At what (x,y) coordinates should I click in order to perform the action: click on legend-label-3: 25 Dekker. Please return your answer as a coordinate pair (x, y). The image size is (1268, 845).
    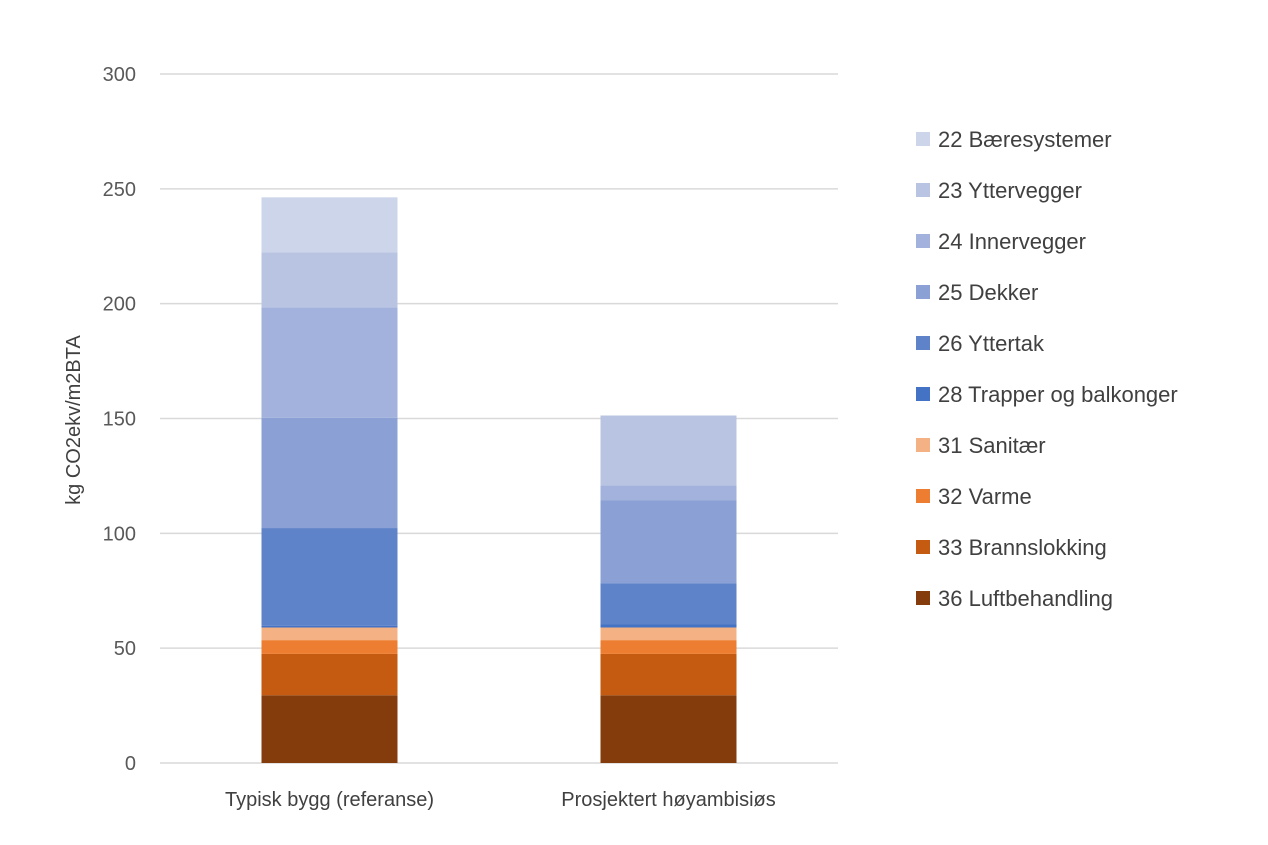
    Looking at the image, I should click on (988, 292).